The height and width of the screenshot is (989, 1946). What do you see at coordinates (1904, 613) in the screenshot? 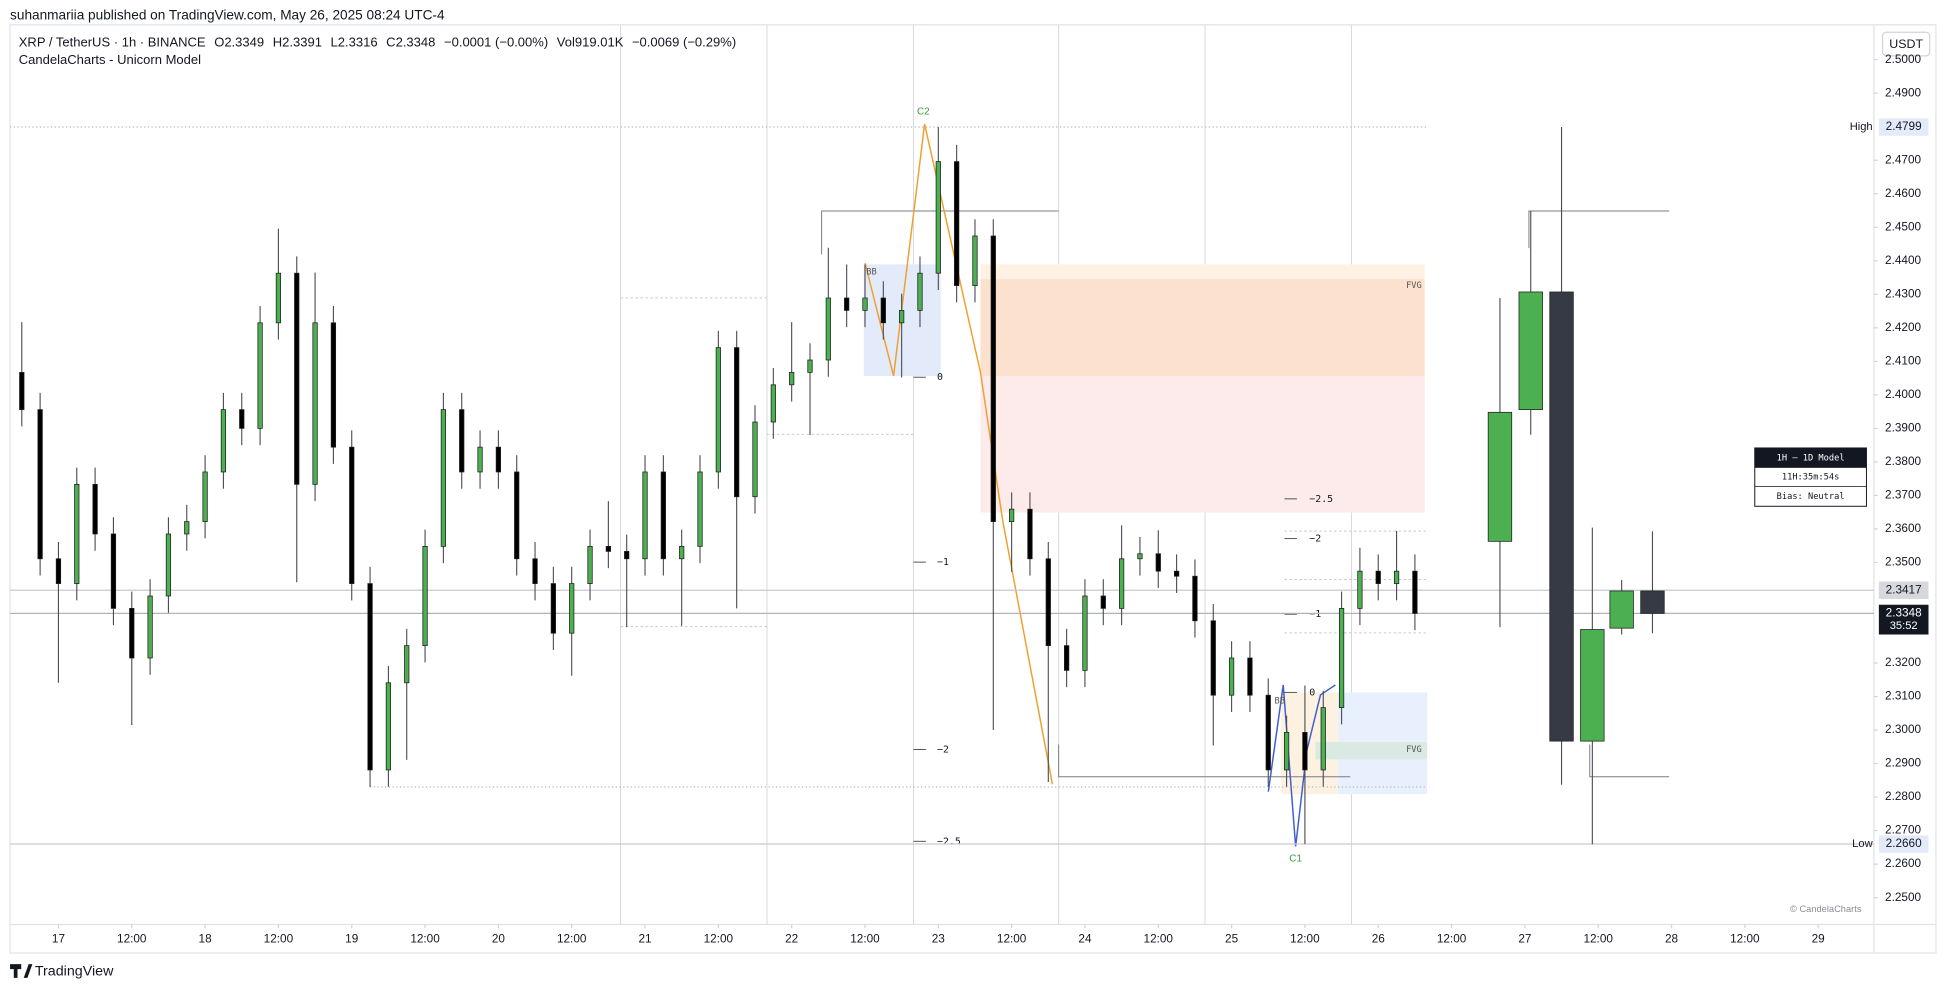
I see `last-price-value: 2.3348` at bounding box center [1904, 613].